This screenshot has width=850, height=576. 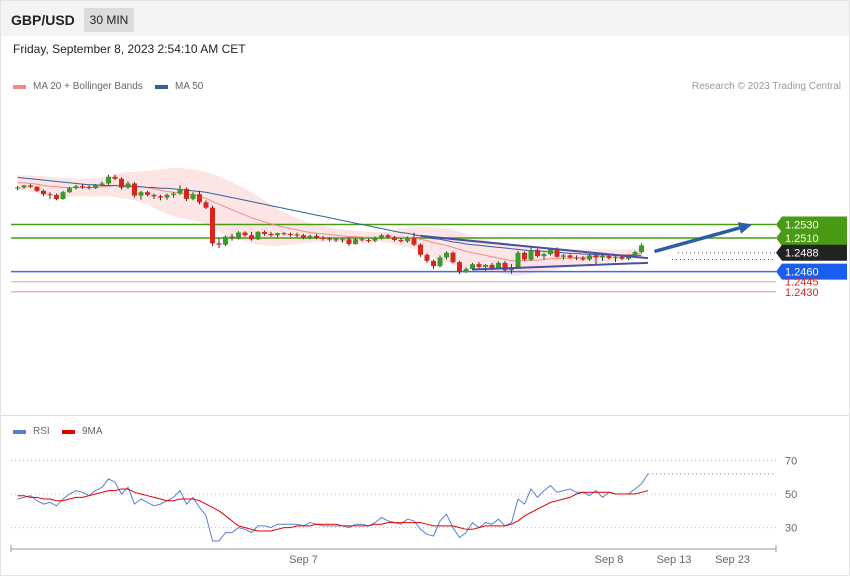 What do you see at coordinates (744, 228) in the screenshot?
I see `target-arrow-head` at bounding box center [744, 228].